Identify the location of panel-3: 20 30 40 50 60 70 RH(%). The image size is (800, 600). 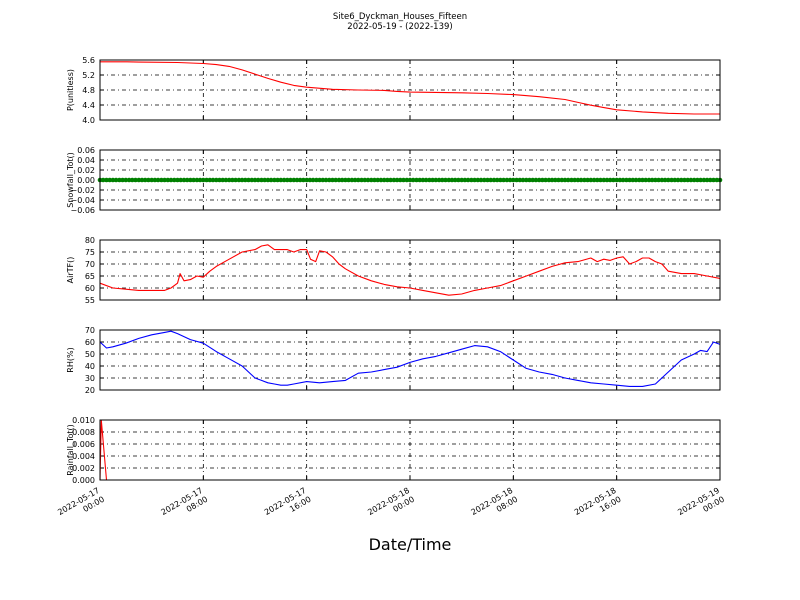
(393, 360).